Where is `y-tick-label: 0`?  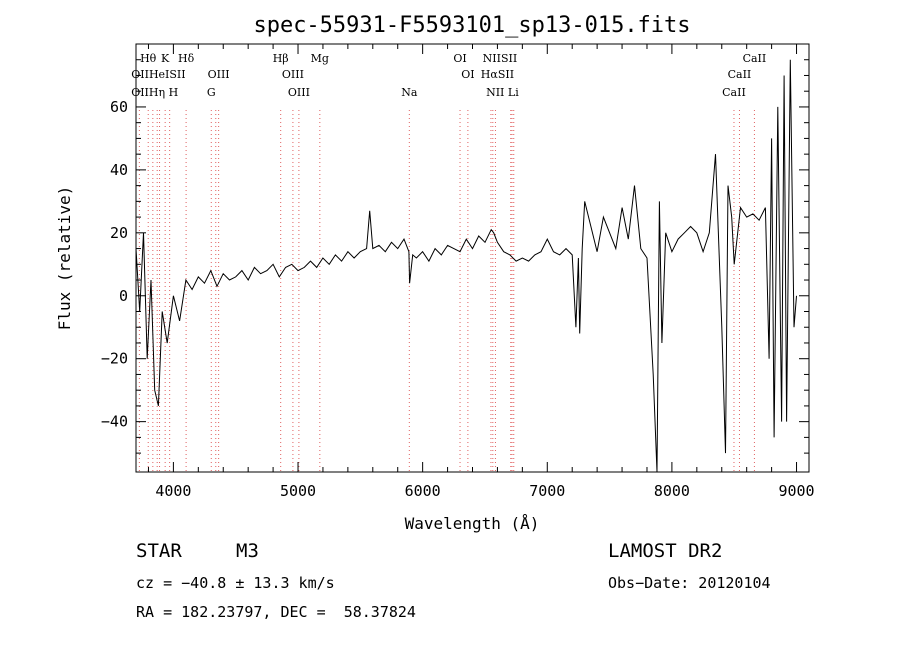
y-tick-label: 0 is located at coordinates (123, 296).